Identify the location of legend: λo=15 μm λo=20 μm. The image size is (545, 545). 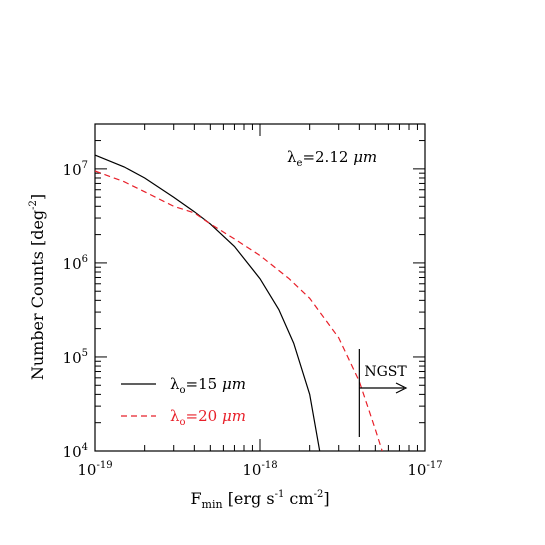
(183, 401).